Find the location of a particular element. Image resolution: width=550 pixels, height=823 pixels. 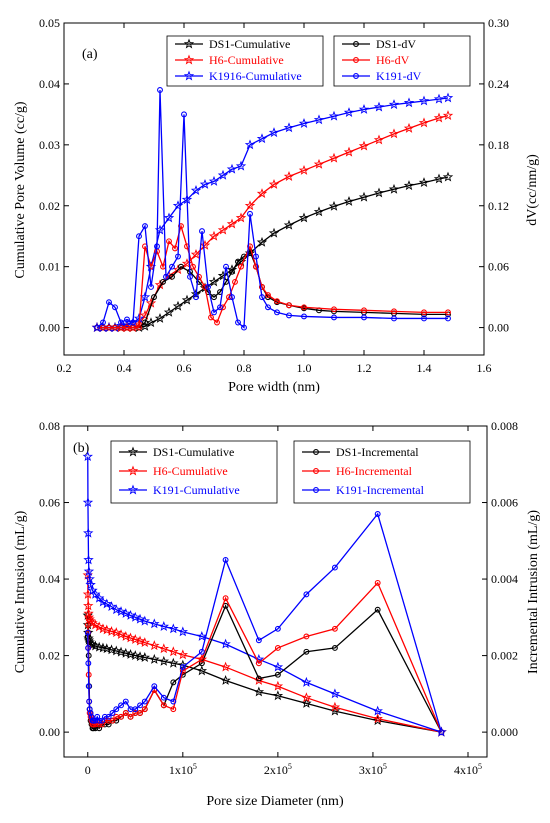

series-h6-cumulative is located at coordinates (264, 653).